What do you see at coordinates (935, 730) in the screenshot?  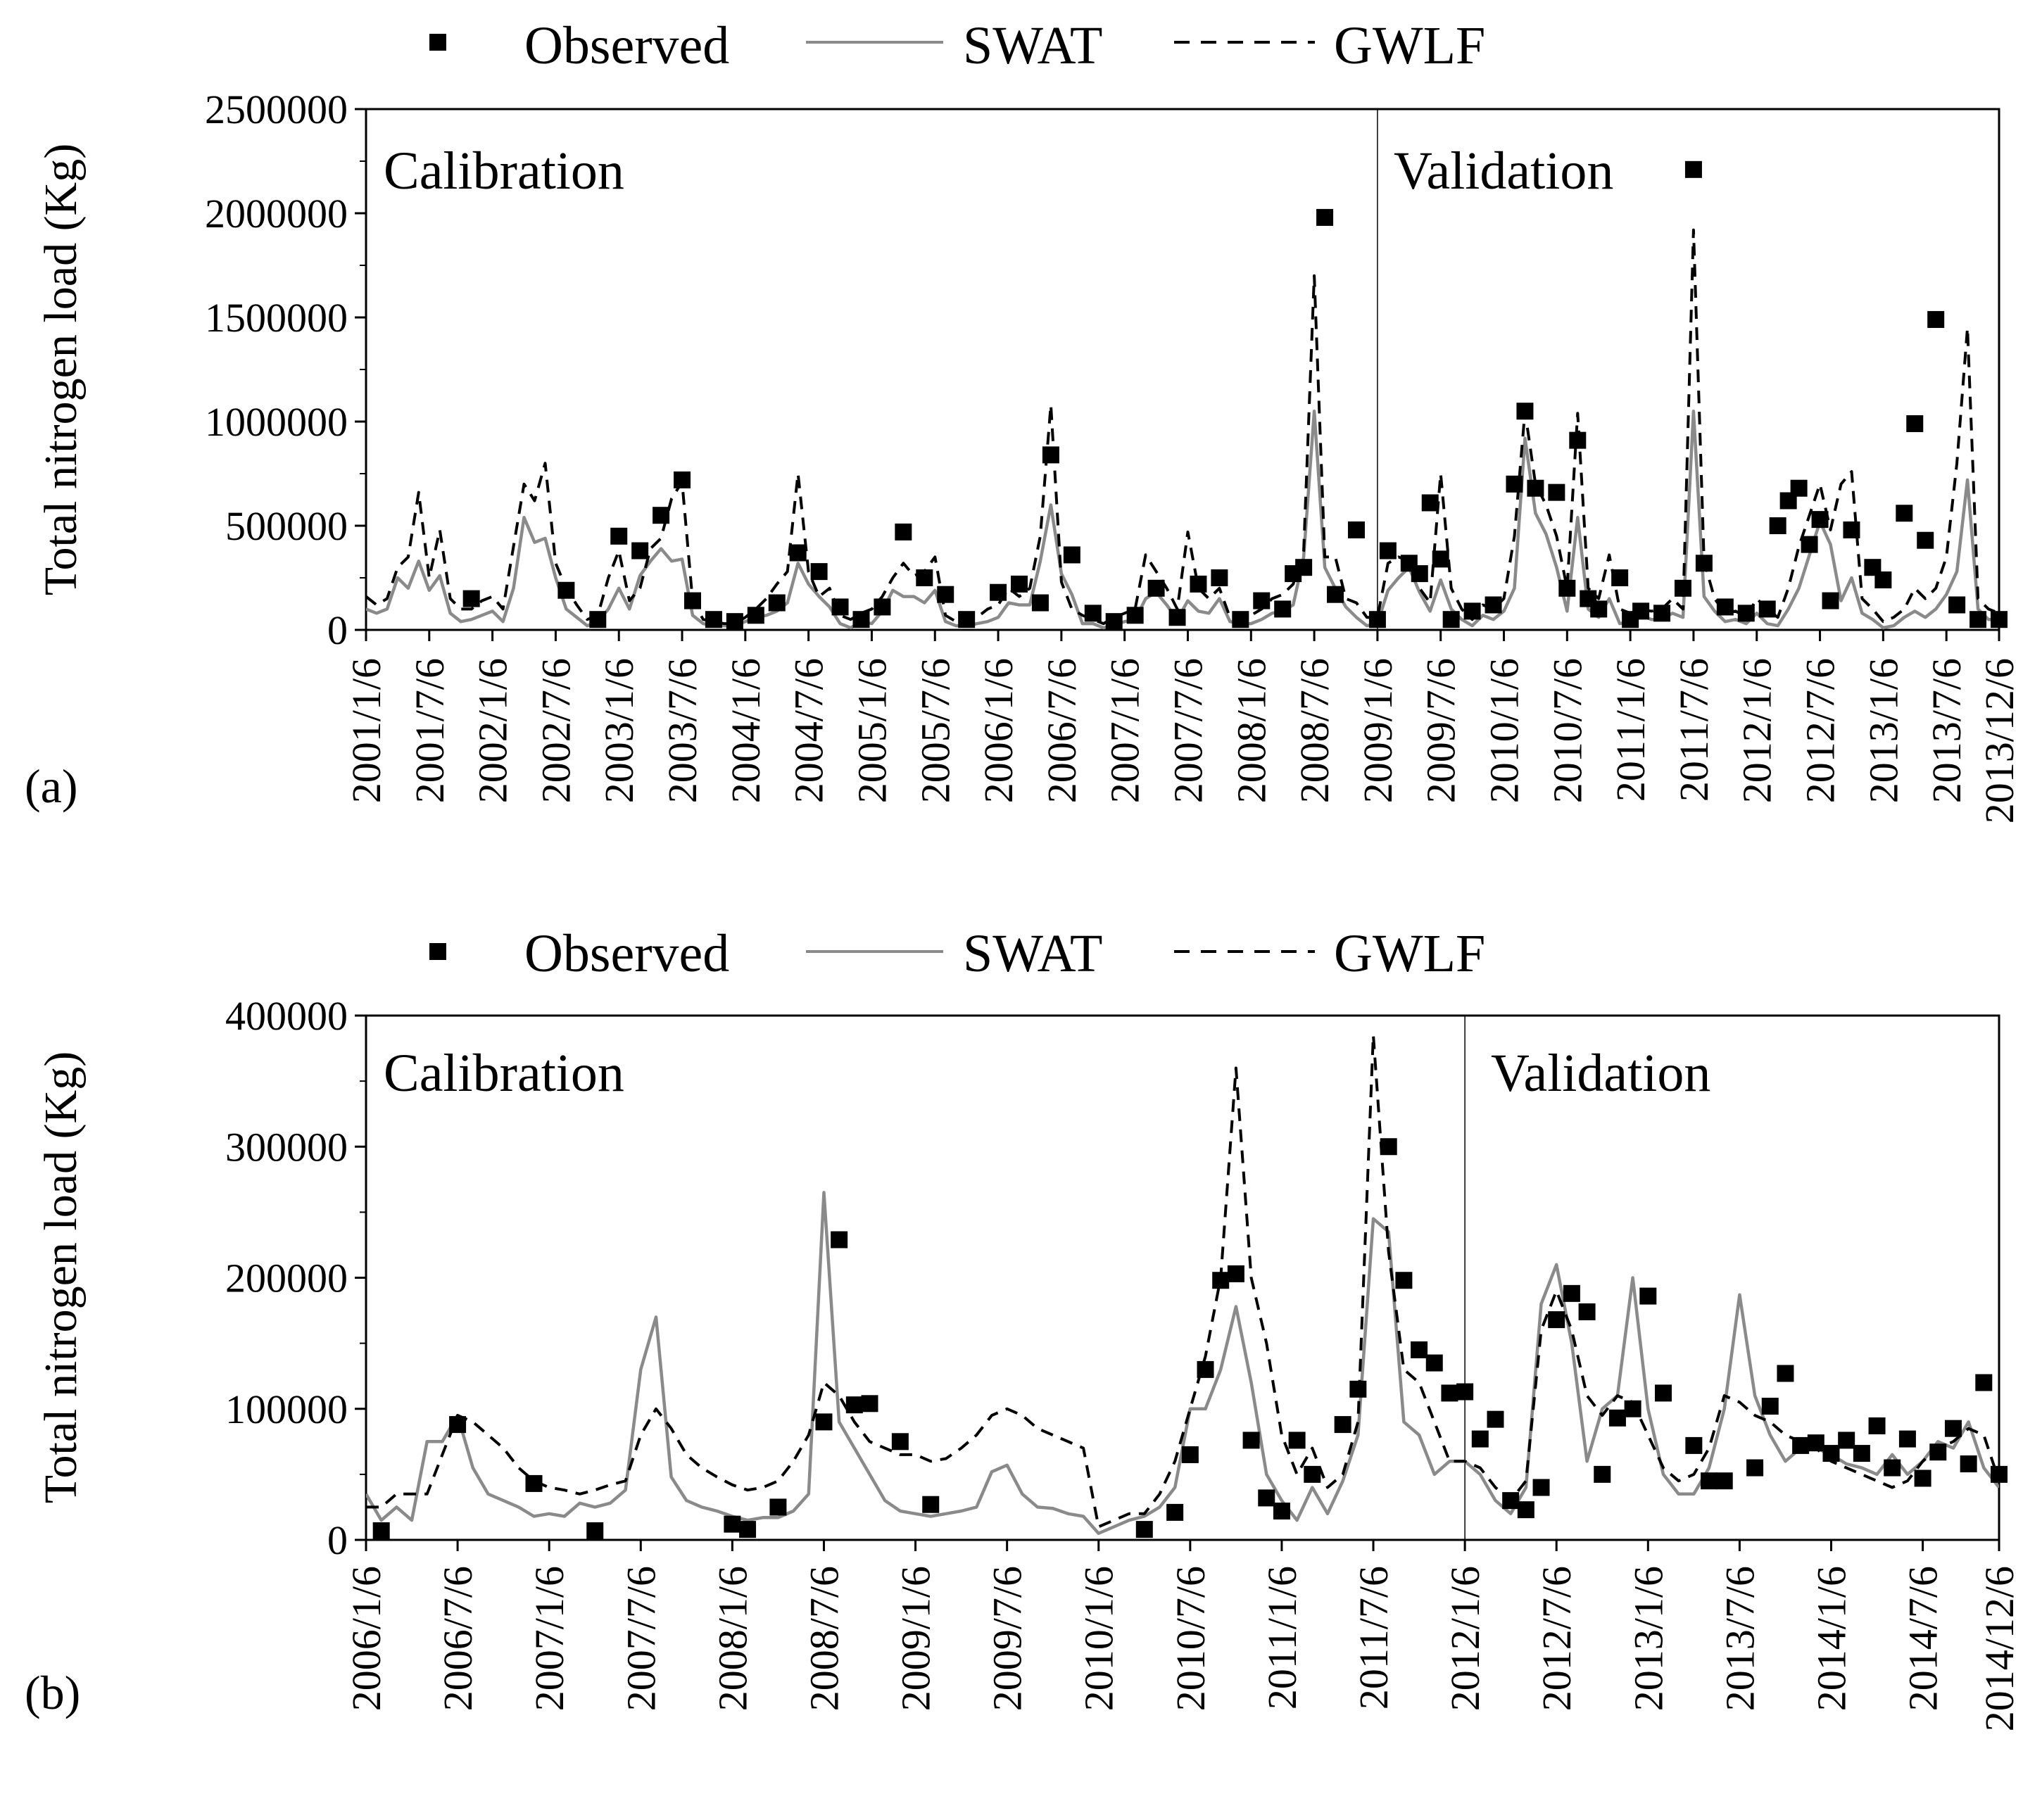 I see `x-tick-label: 2005/7/6` at bounding box center [935, 730].